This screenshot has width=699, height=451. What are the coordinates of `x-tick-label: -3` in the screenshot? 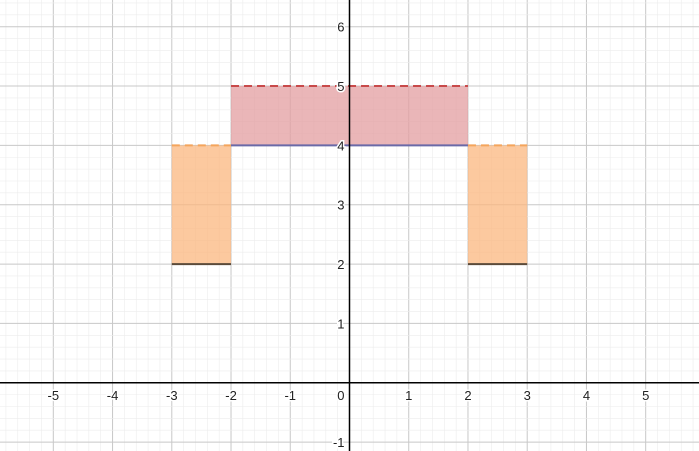 It's located at (172, 395).